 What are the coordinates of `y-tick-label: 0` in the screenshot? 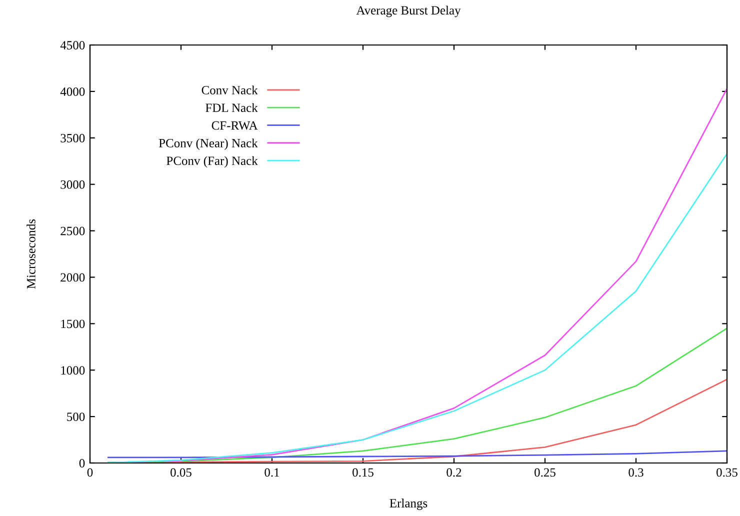 It's located at (82, 463).